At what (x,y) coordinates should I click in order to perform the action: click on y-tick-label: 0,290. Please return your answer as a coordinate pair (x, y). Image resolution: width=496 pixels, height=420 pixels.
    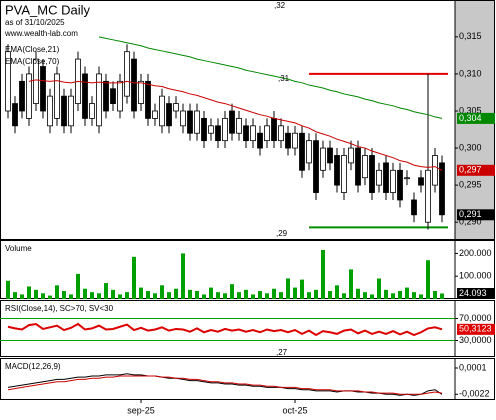
    Looking at the image, I should click on (470, 222).